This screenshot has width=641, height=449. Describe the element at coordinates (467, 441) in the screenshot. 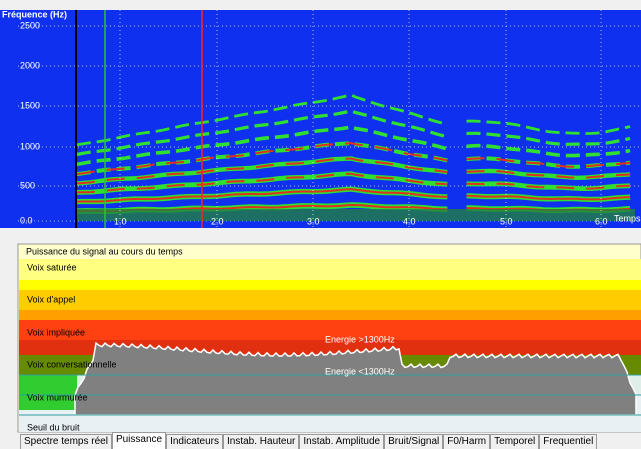

I see `tab: F0/Harm` at that location.